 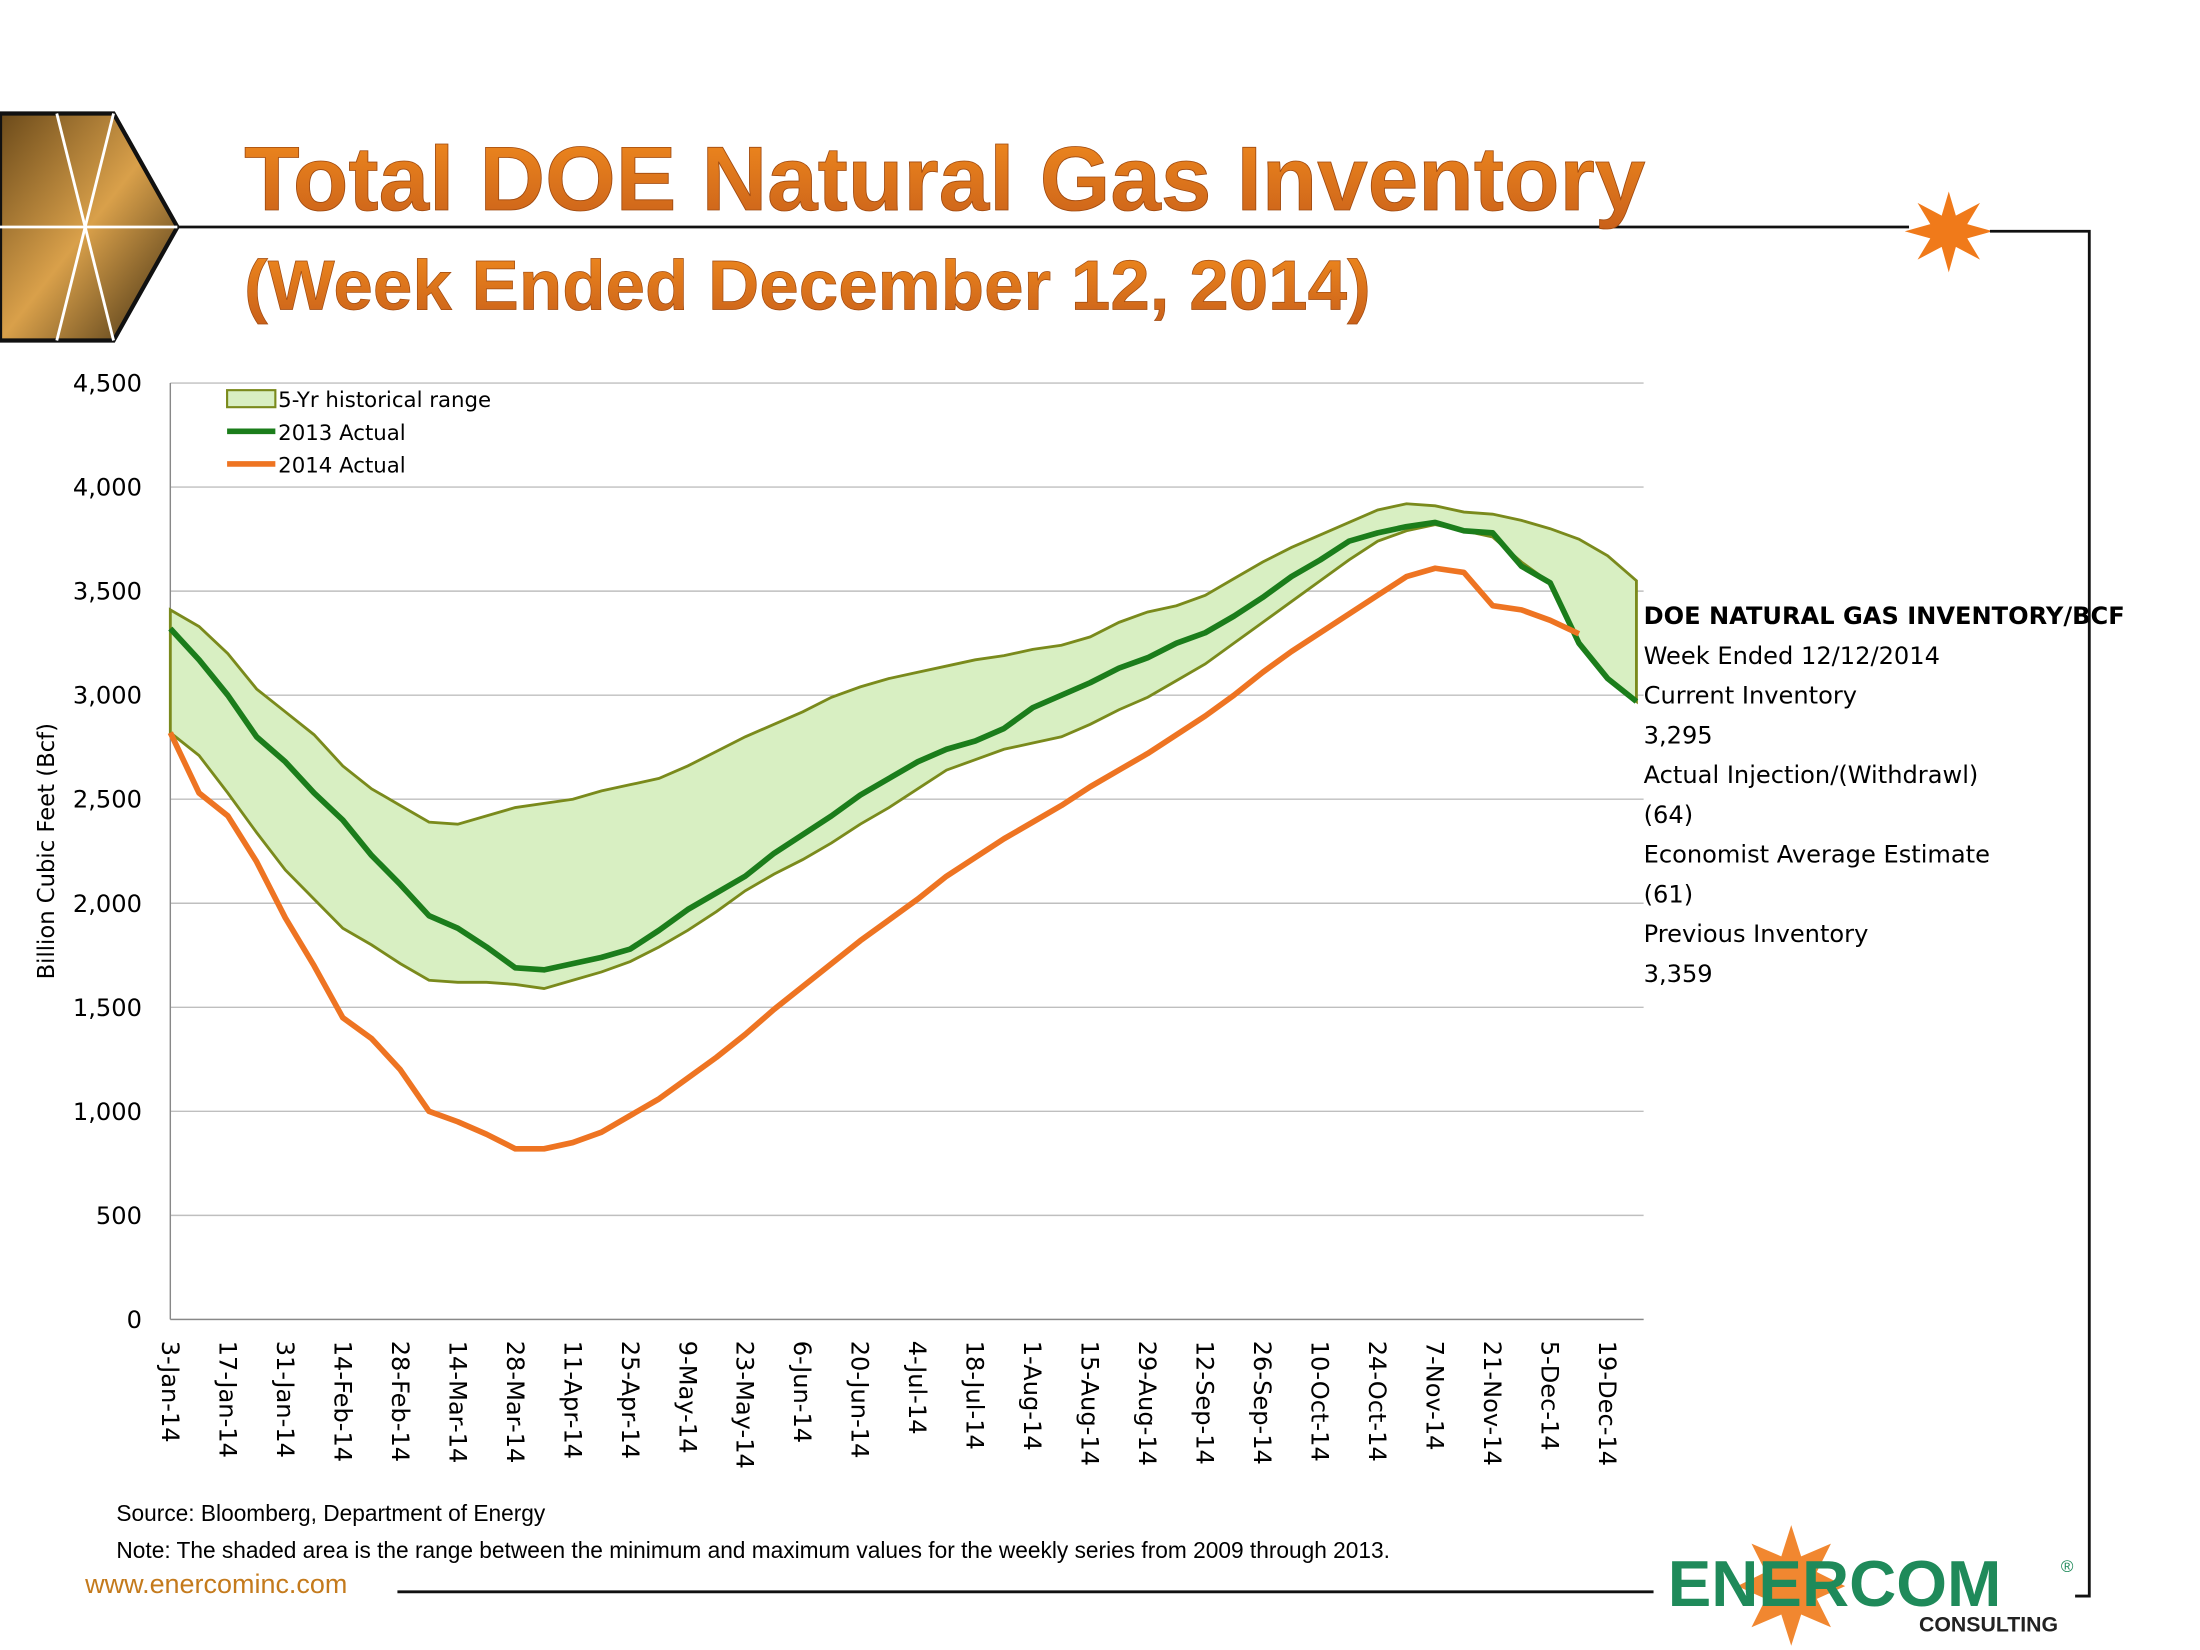 I want to click on x-tick-label: 4-Jul-14, so click(x=917, y=1388).